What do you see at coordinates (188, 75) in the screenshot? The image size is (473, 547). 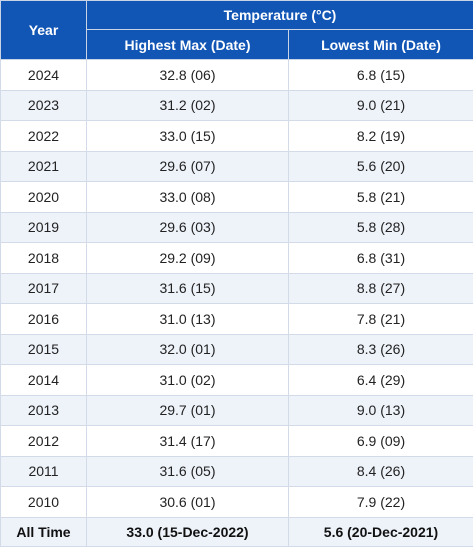 I see `highest-max-cell: 32.8 (06)` at bounding box center [188, 75].